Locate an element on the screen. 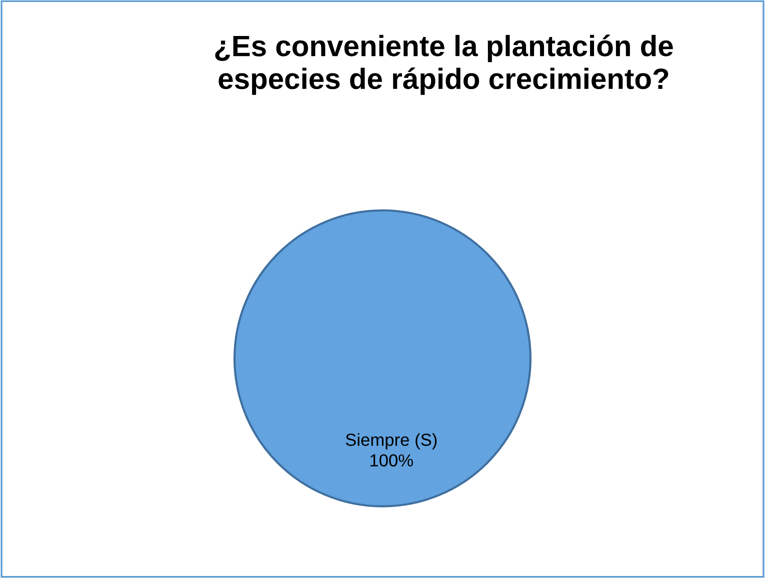 Image resolution: width=765 pixels, height=578 pixels. slice-label: Siempre (S) is located at coordinates (391, 441).